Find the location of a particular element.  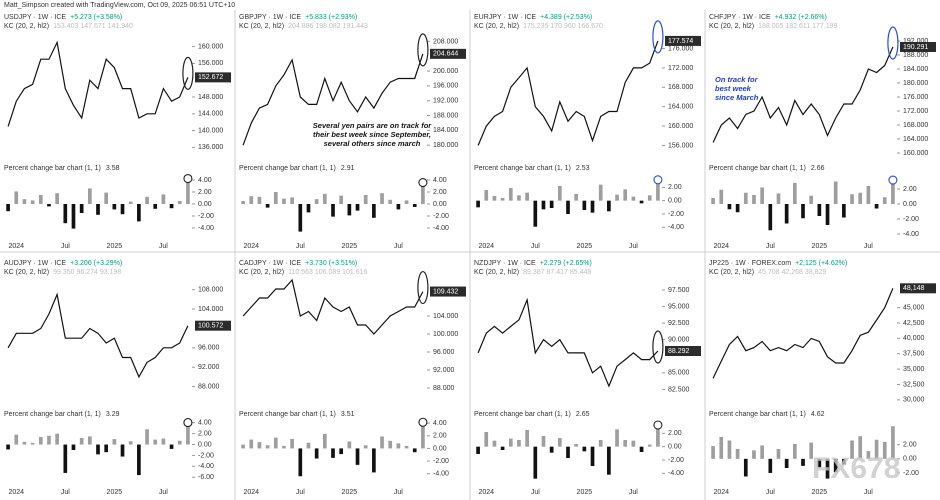

price-change: +3.730 (+3.51%) is located at coordinates (331, 263).